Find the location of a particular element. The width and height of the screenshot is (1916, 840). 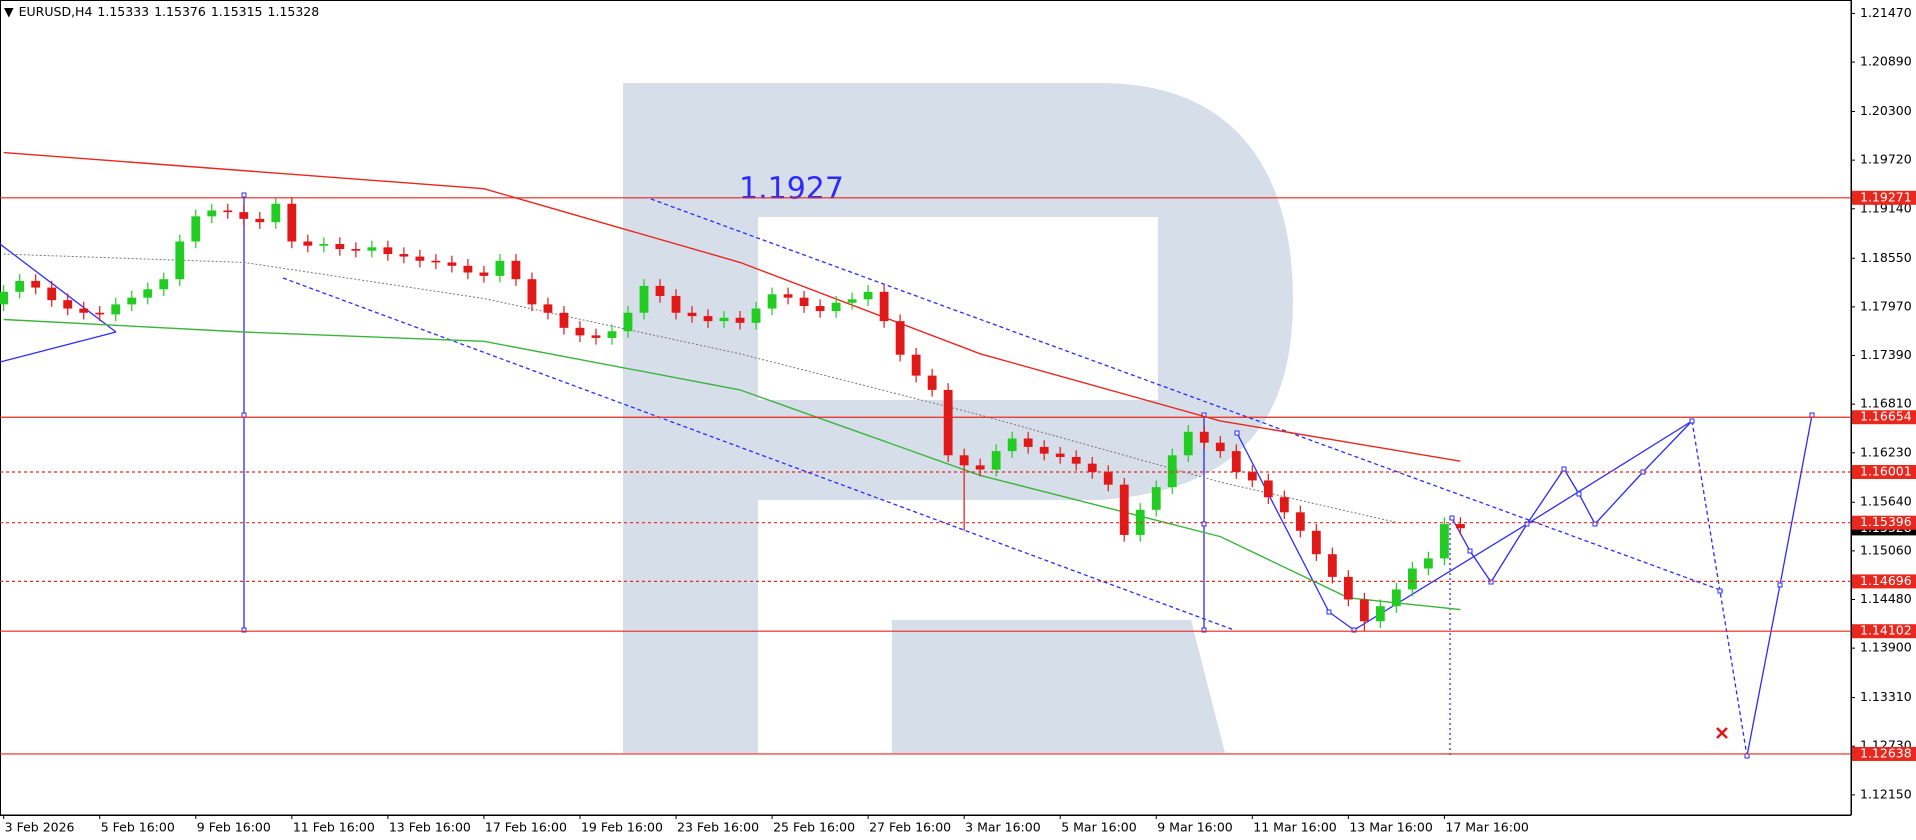

y-tick-label: 1.21470 is located at coordinates (1886, 12).